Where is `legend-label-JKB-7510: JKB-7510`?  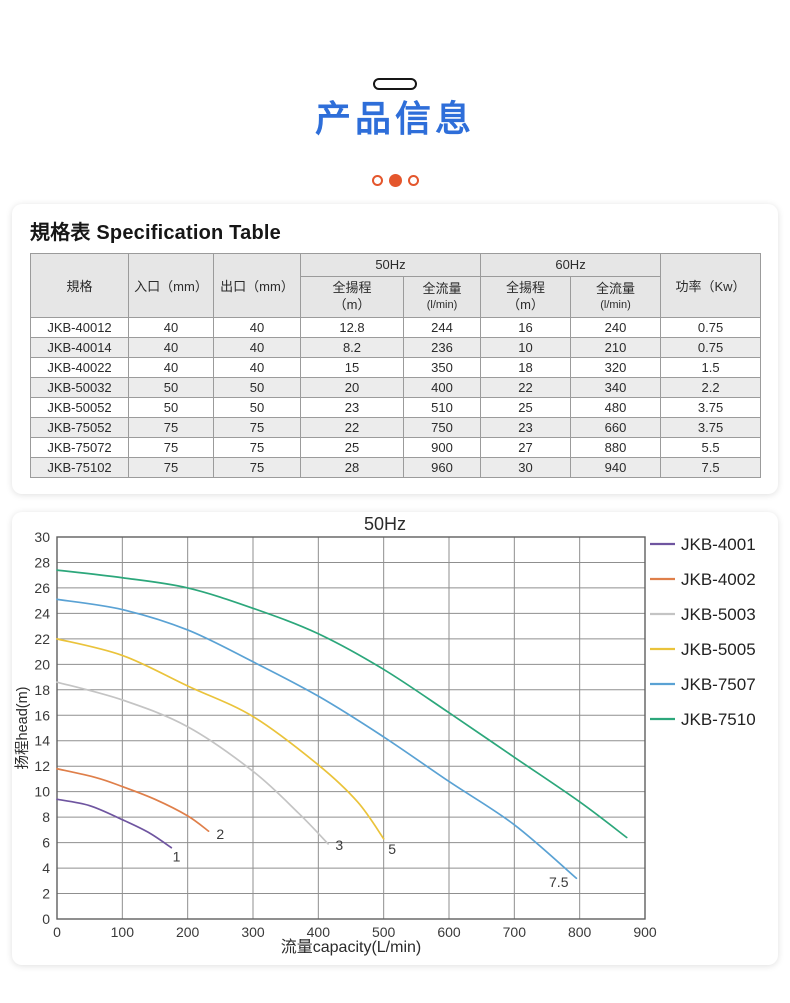 legend-label-JKB-7510: JKB-7510 is located at coordinates (718, 719).